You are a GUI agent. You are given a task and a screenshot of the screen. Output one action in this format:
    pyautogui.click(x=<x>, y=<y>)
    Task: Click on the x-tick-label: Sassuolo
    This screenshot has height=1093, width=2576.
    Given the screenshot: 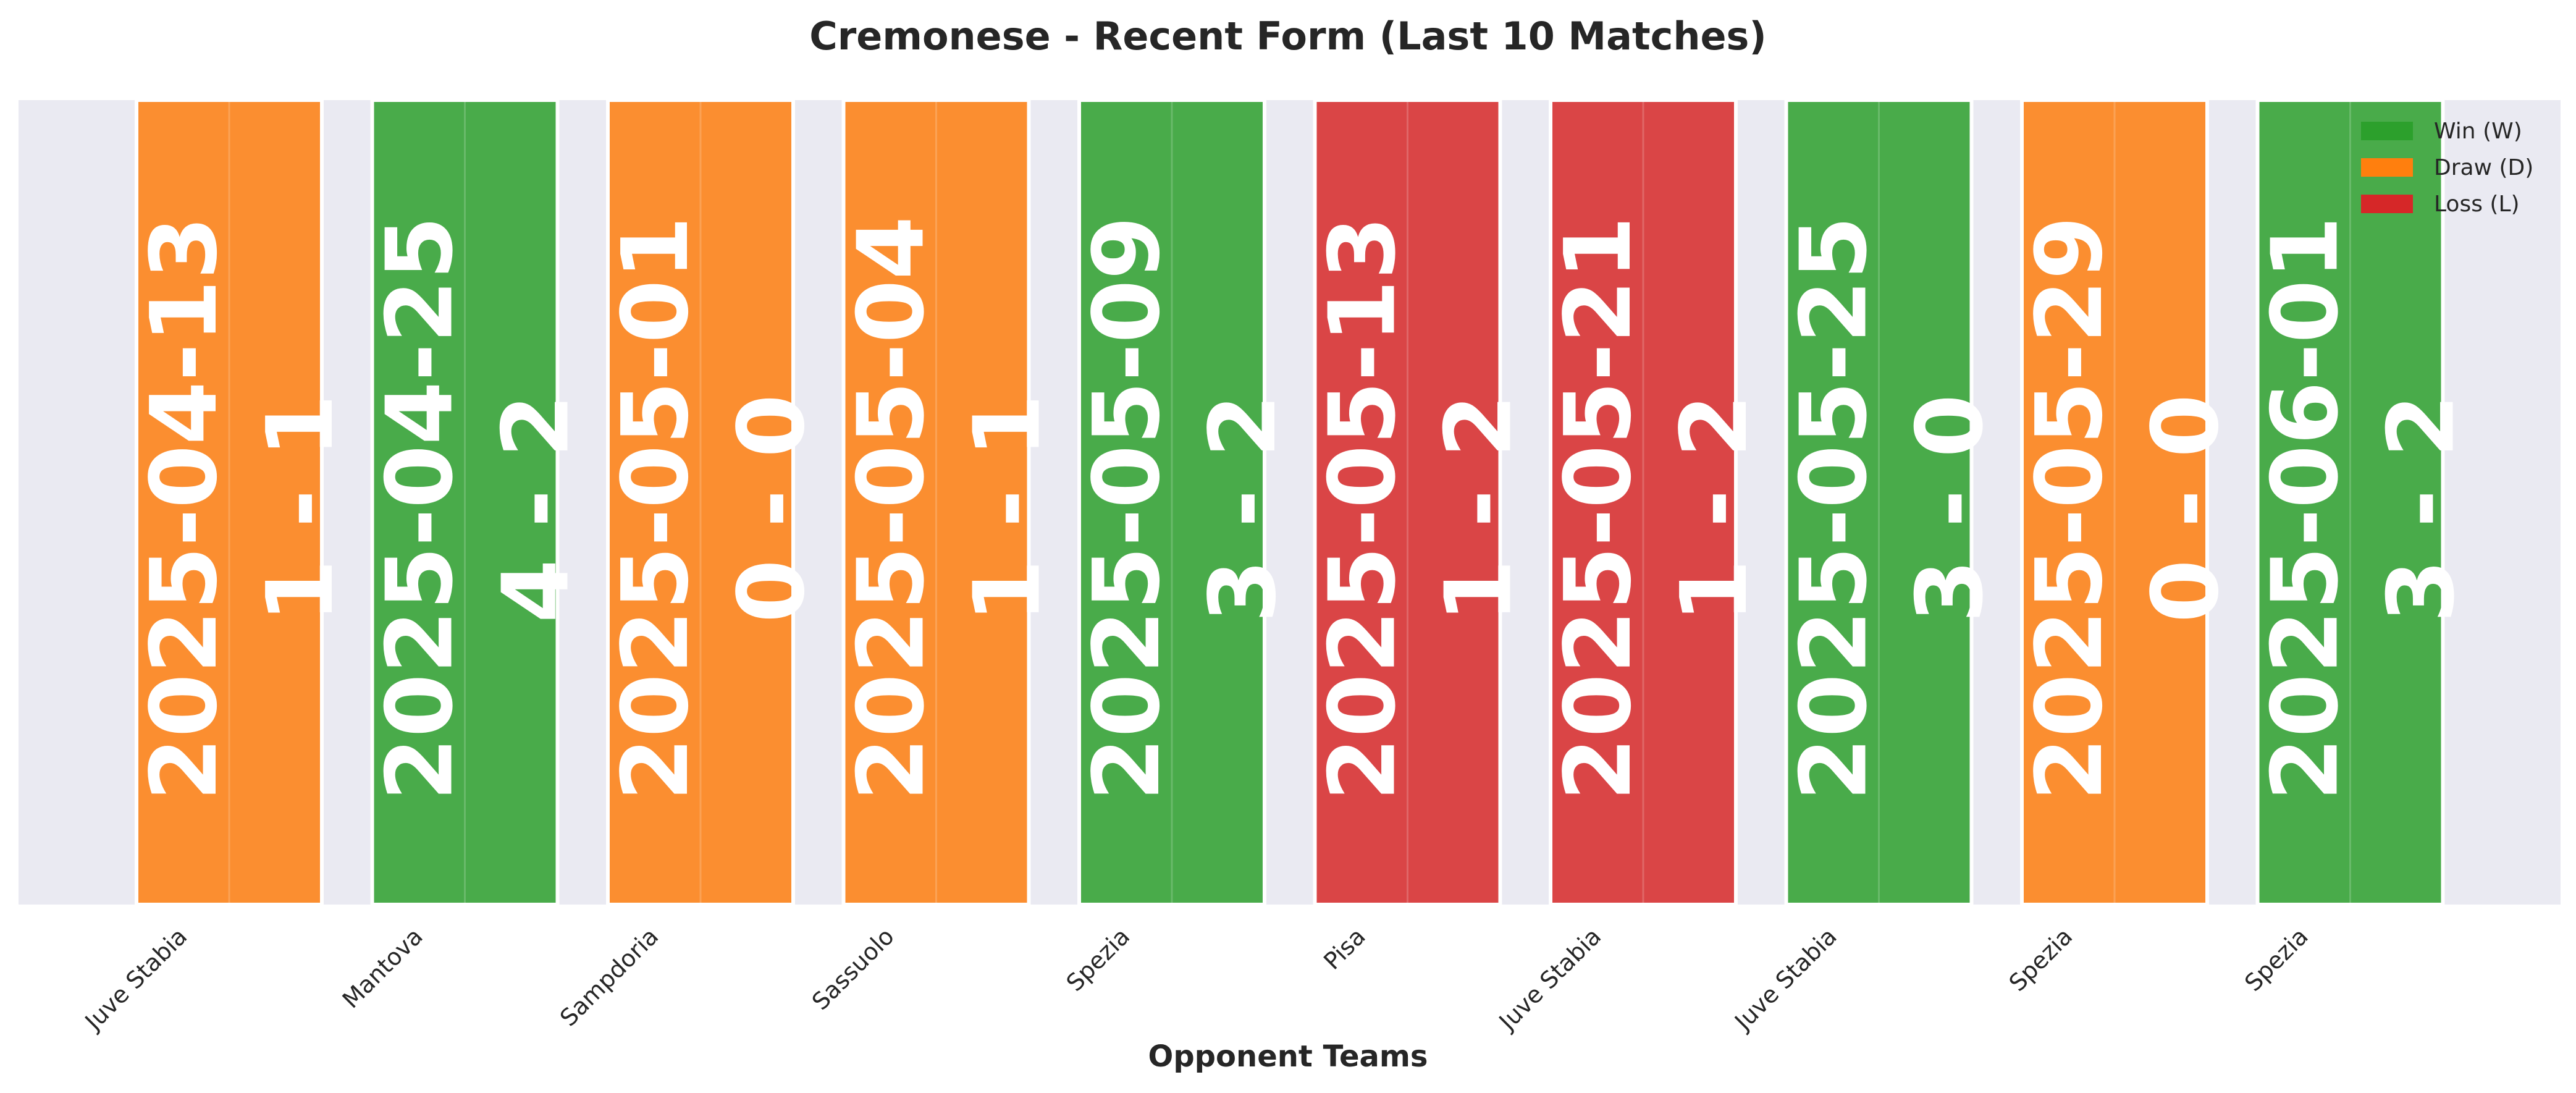 What is the action you would take?
    pyautogui.click(x=853, y=969)
    